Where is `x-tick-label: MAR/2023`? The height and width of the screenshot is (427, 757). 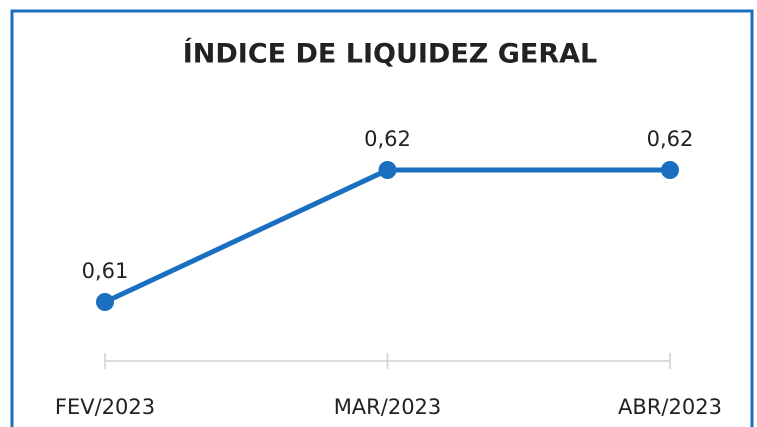 x-tick-label: MAR/2023 is located at coordinates (388, 407).